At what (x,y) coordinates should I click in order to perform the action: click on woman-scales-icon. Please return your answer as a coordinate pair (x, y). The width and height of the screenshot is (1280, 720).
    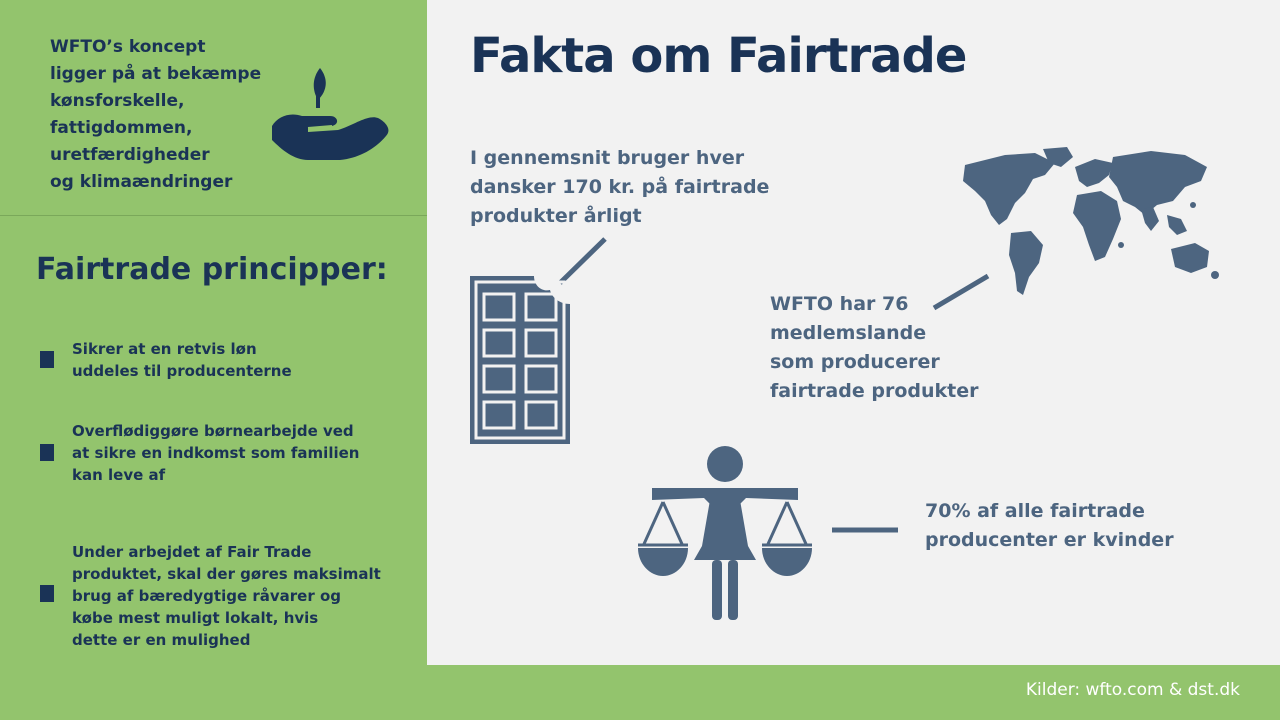
    Looking at the image, I should click on (725, 533).